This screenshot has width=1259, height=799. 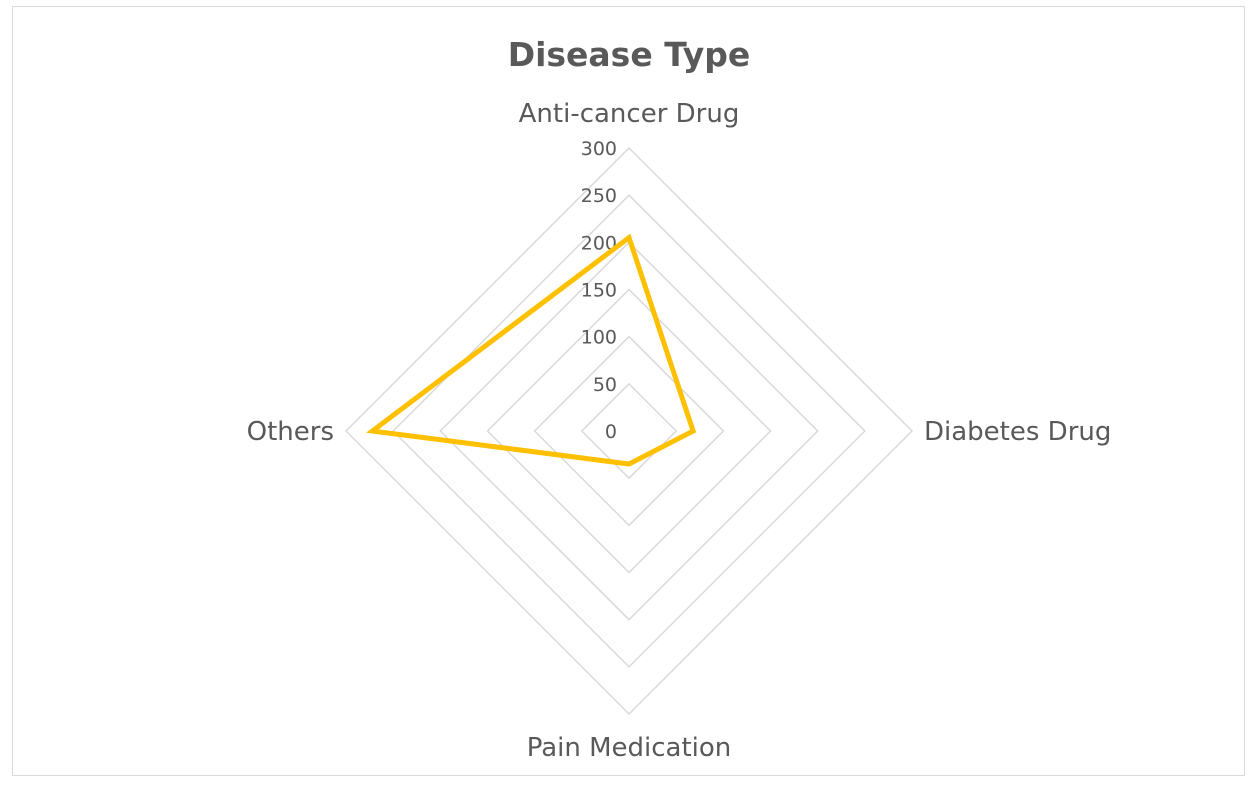 I want to click on category-label: Anti-cancer Drug, so click(x=629, y=114).